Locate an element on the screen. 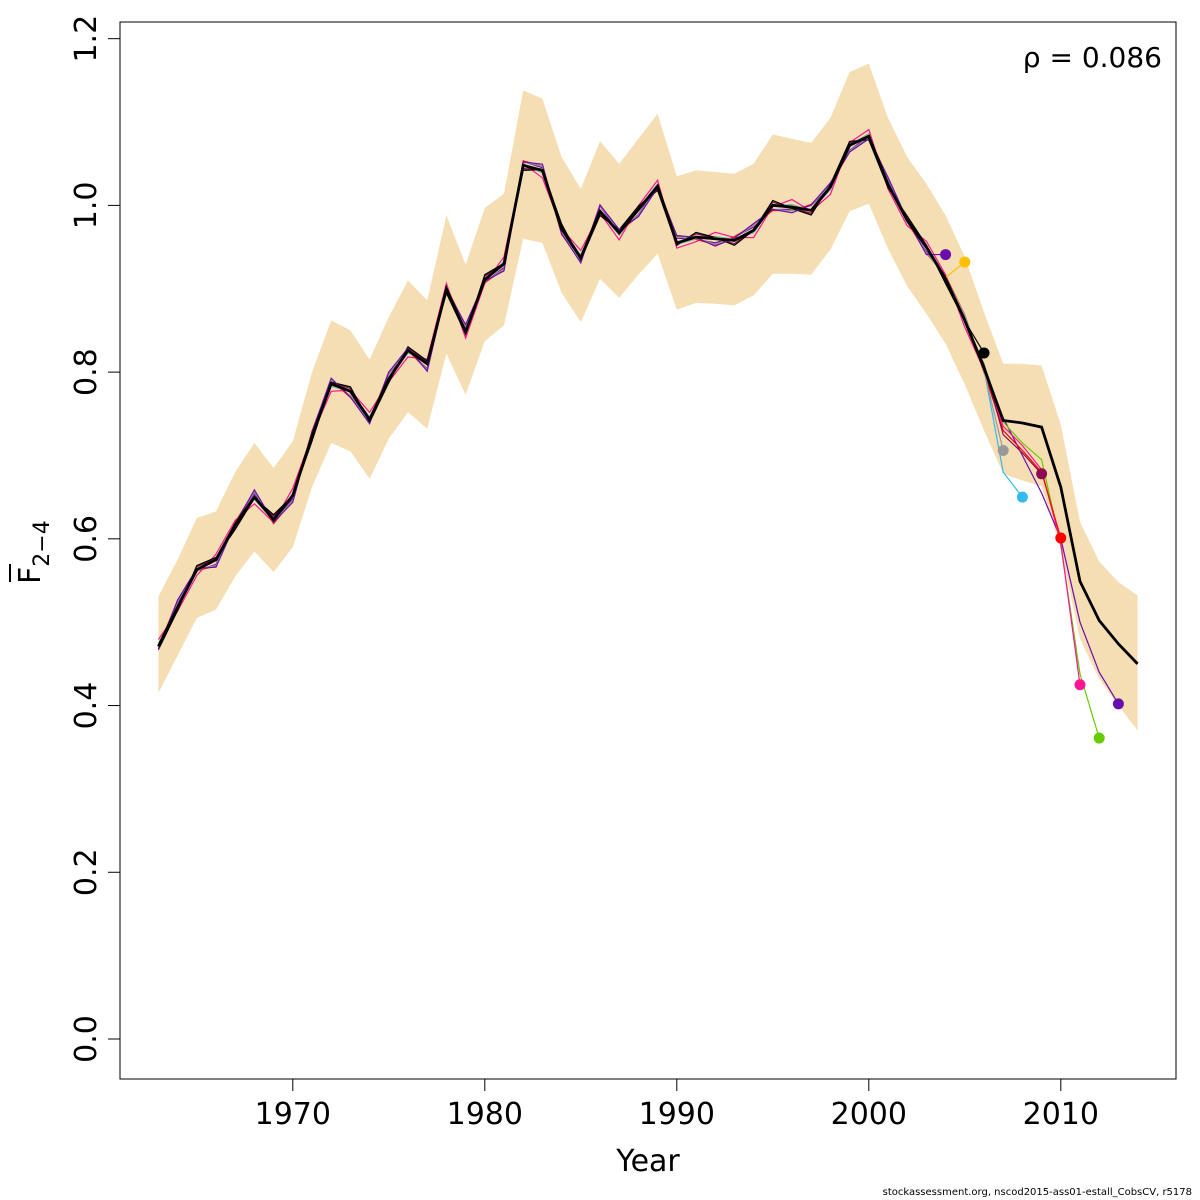 The height and width of the screenshot is (1200, 1200). x-tick-label-1980: 1980 is located at coordinates (485, 1114).